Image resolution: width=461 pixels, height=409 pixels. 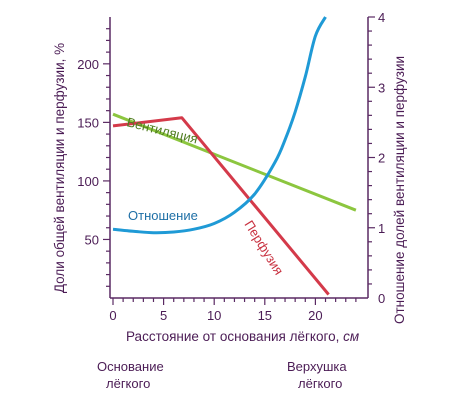 I want to click on perfusion-label: Перфузия, so click(x=263, y=248).